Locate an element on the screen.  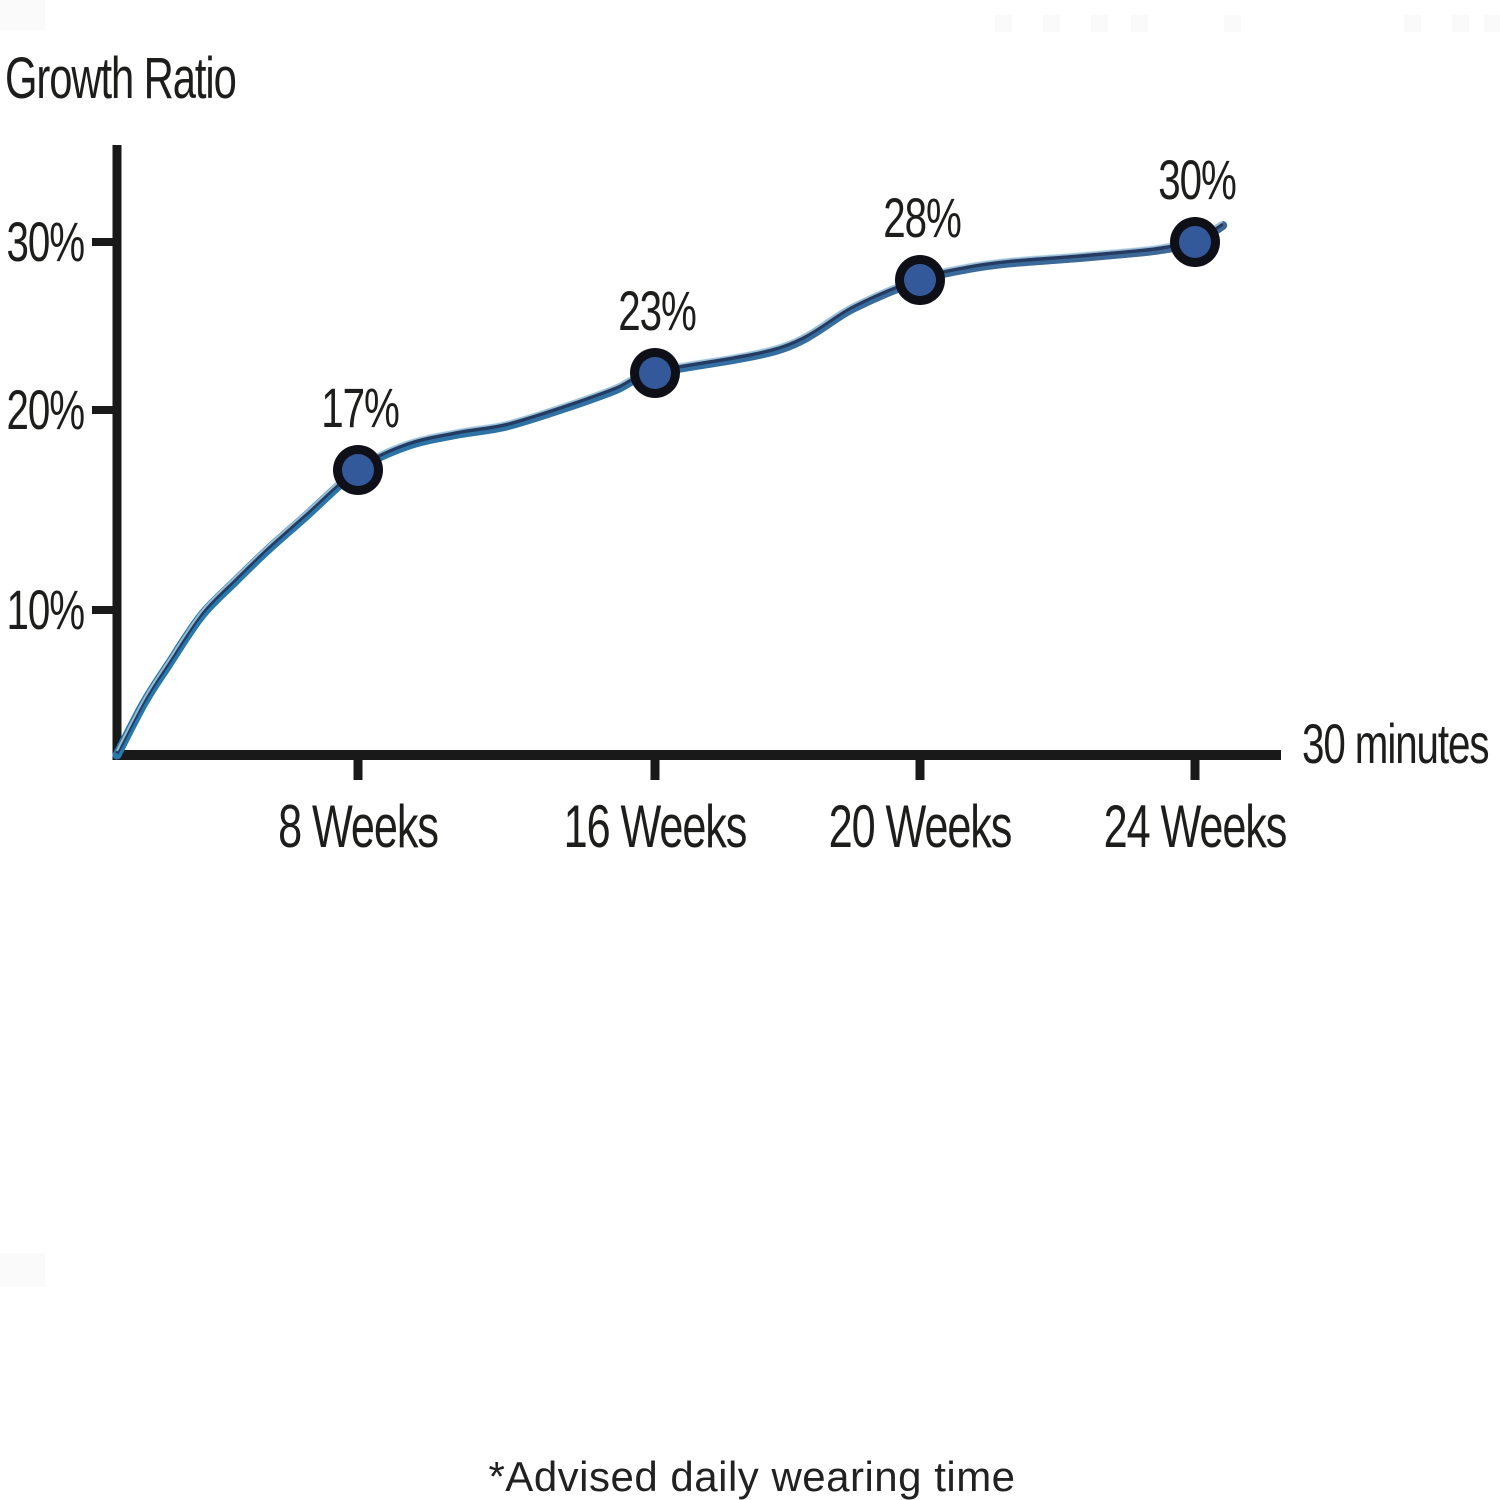
point-label-text: 23% is located at coordinates (657, 310).